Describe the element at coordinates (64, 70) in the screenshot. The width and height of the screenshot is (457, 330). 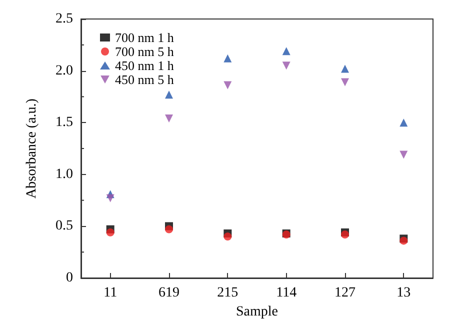
I see `y-tick-label: 2.0` at that location.